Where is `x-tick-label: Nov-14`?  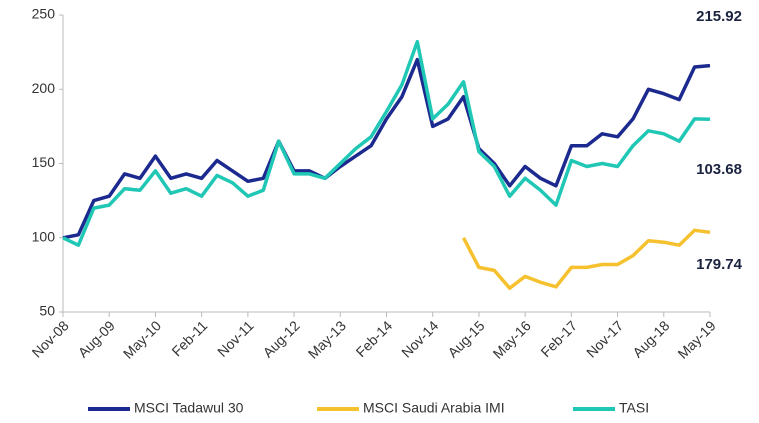 x-tick-label: Nov-14 is located at coordinates (419, 338).